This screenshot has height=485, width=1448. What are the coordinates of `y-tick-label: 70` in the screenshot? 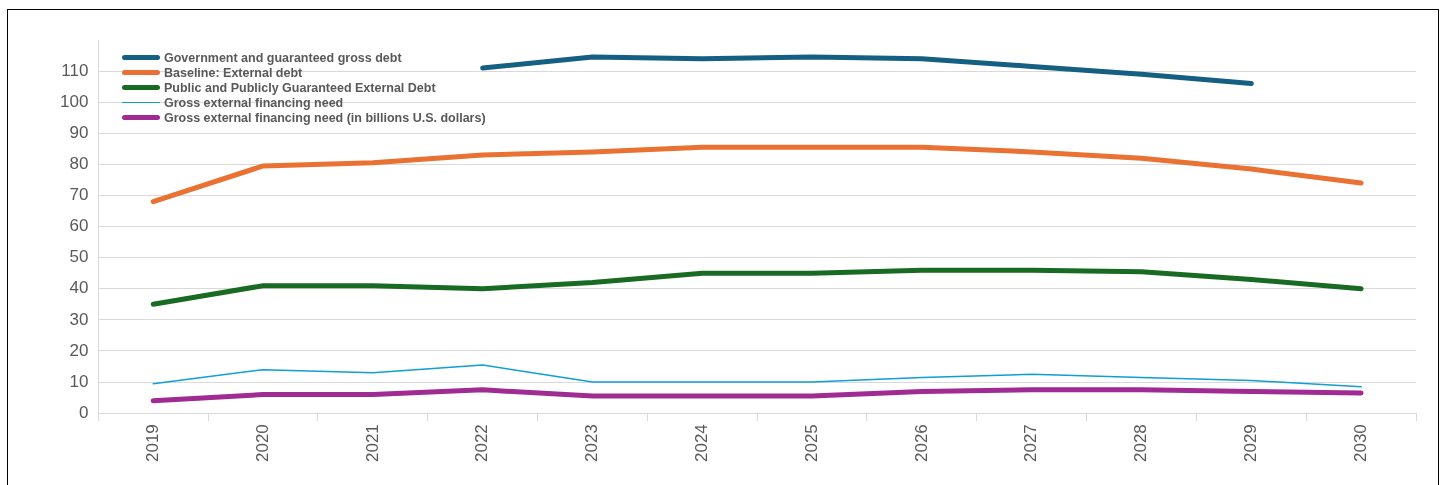 It's located at (79, 195).